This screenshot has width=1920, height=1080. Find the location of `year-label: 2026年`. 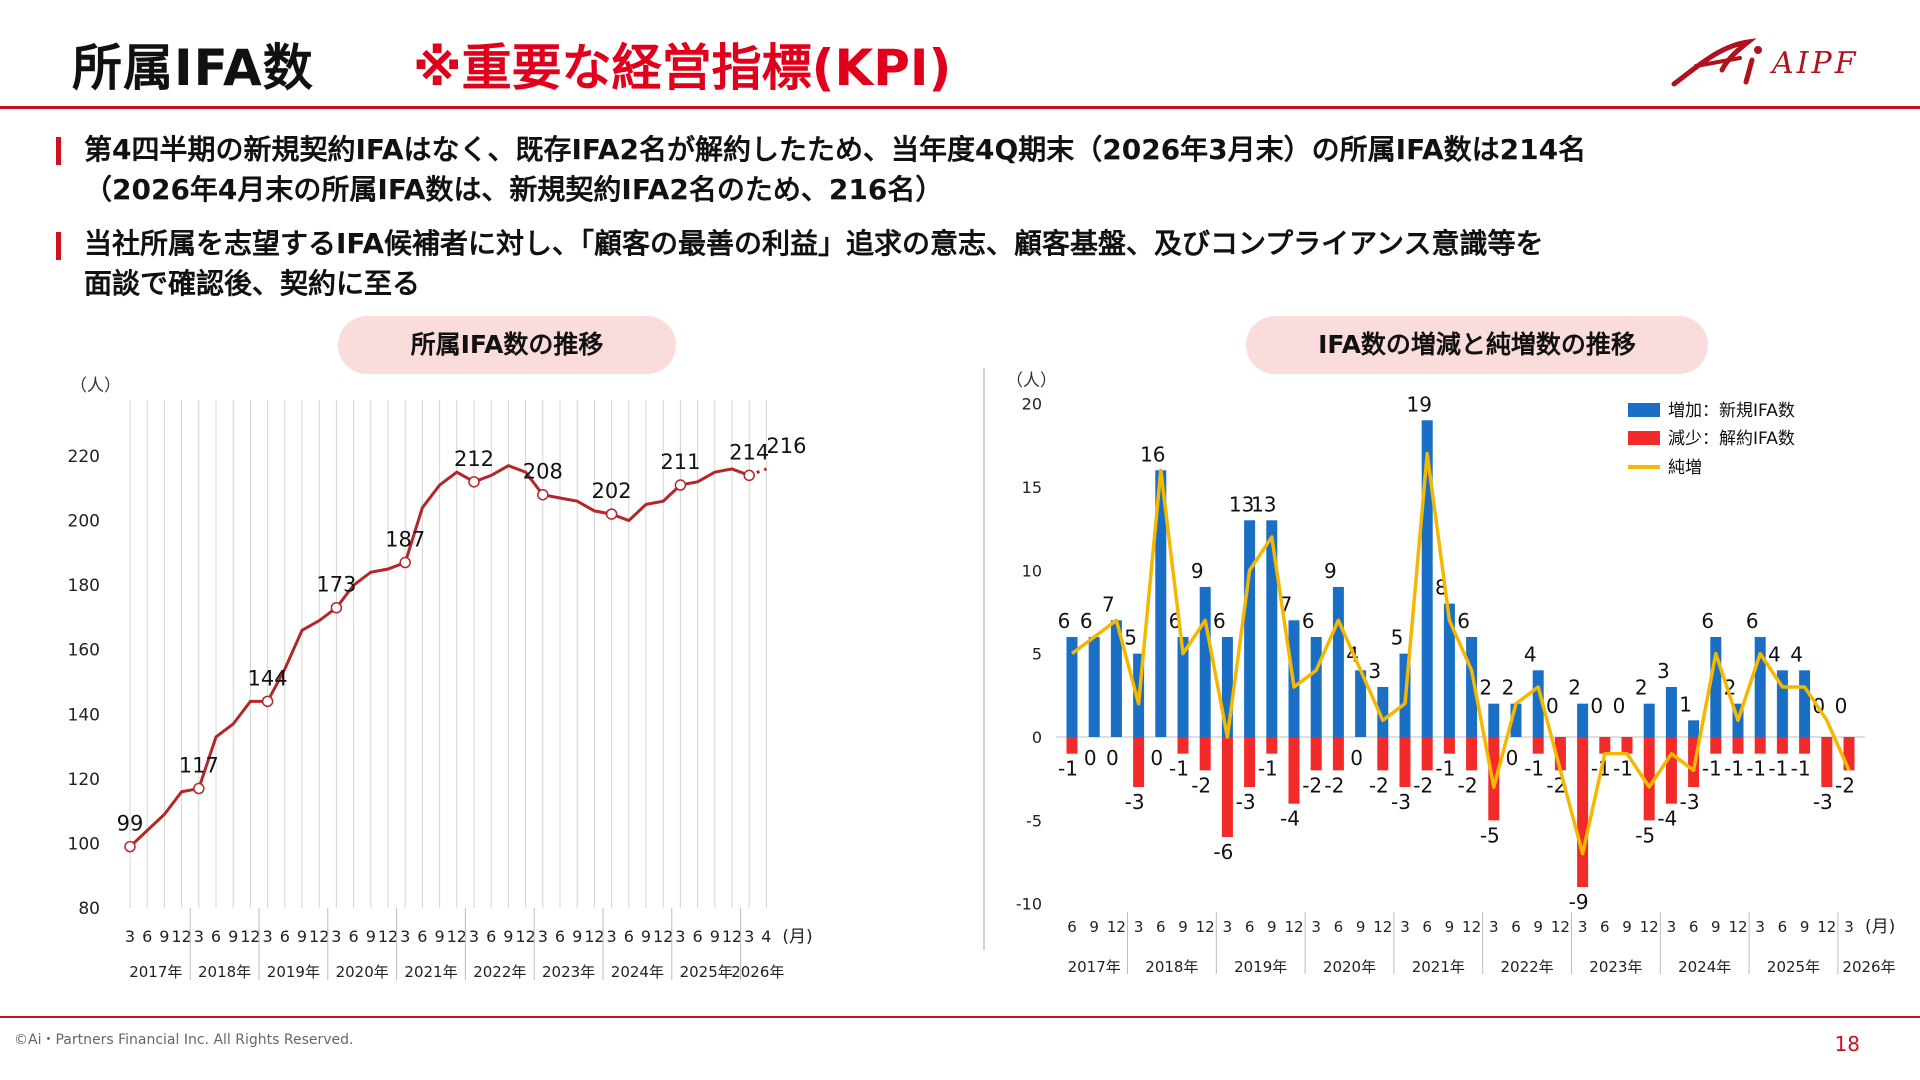

year-label: 2026年 is located at coordinates (1868, 967).